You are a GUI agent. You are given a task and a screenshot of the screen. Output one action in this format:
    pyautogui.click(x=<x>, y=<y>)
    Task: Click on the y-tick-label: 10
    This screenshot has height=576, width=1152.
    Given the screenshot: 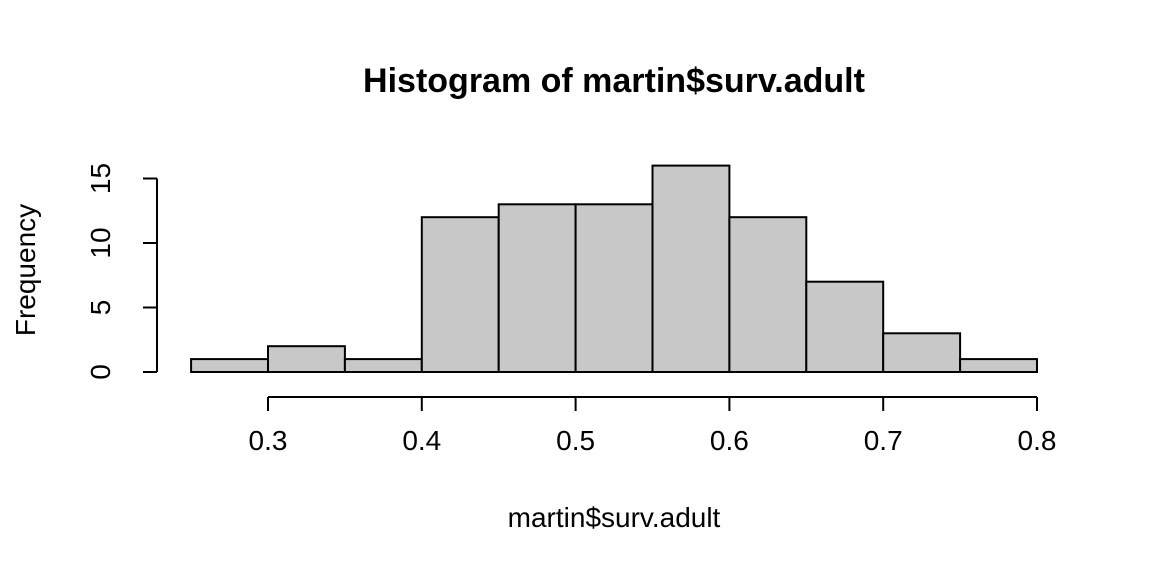 What is the action you would take?
    pyautogui.click(x=100, y=242)
    